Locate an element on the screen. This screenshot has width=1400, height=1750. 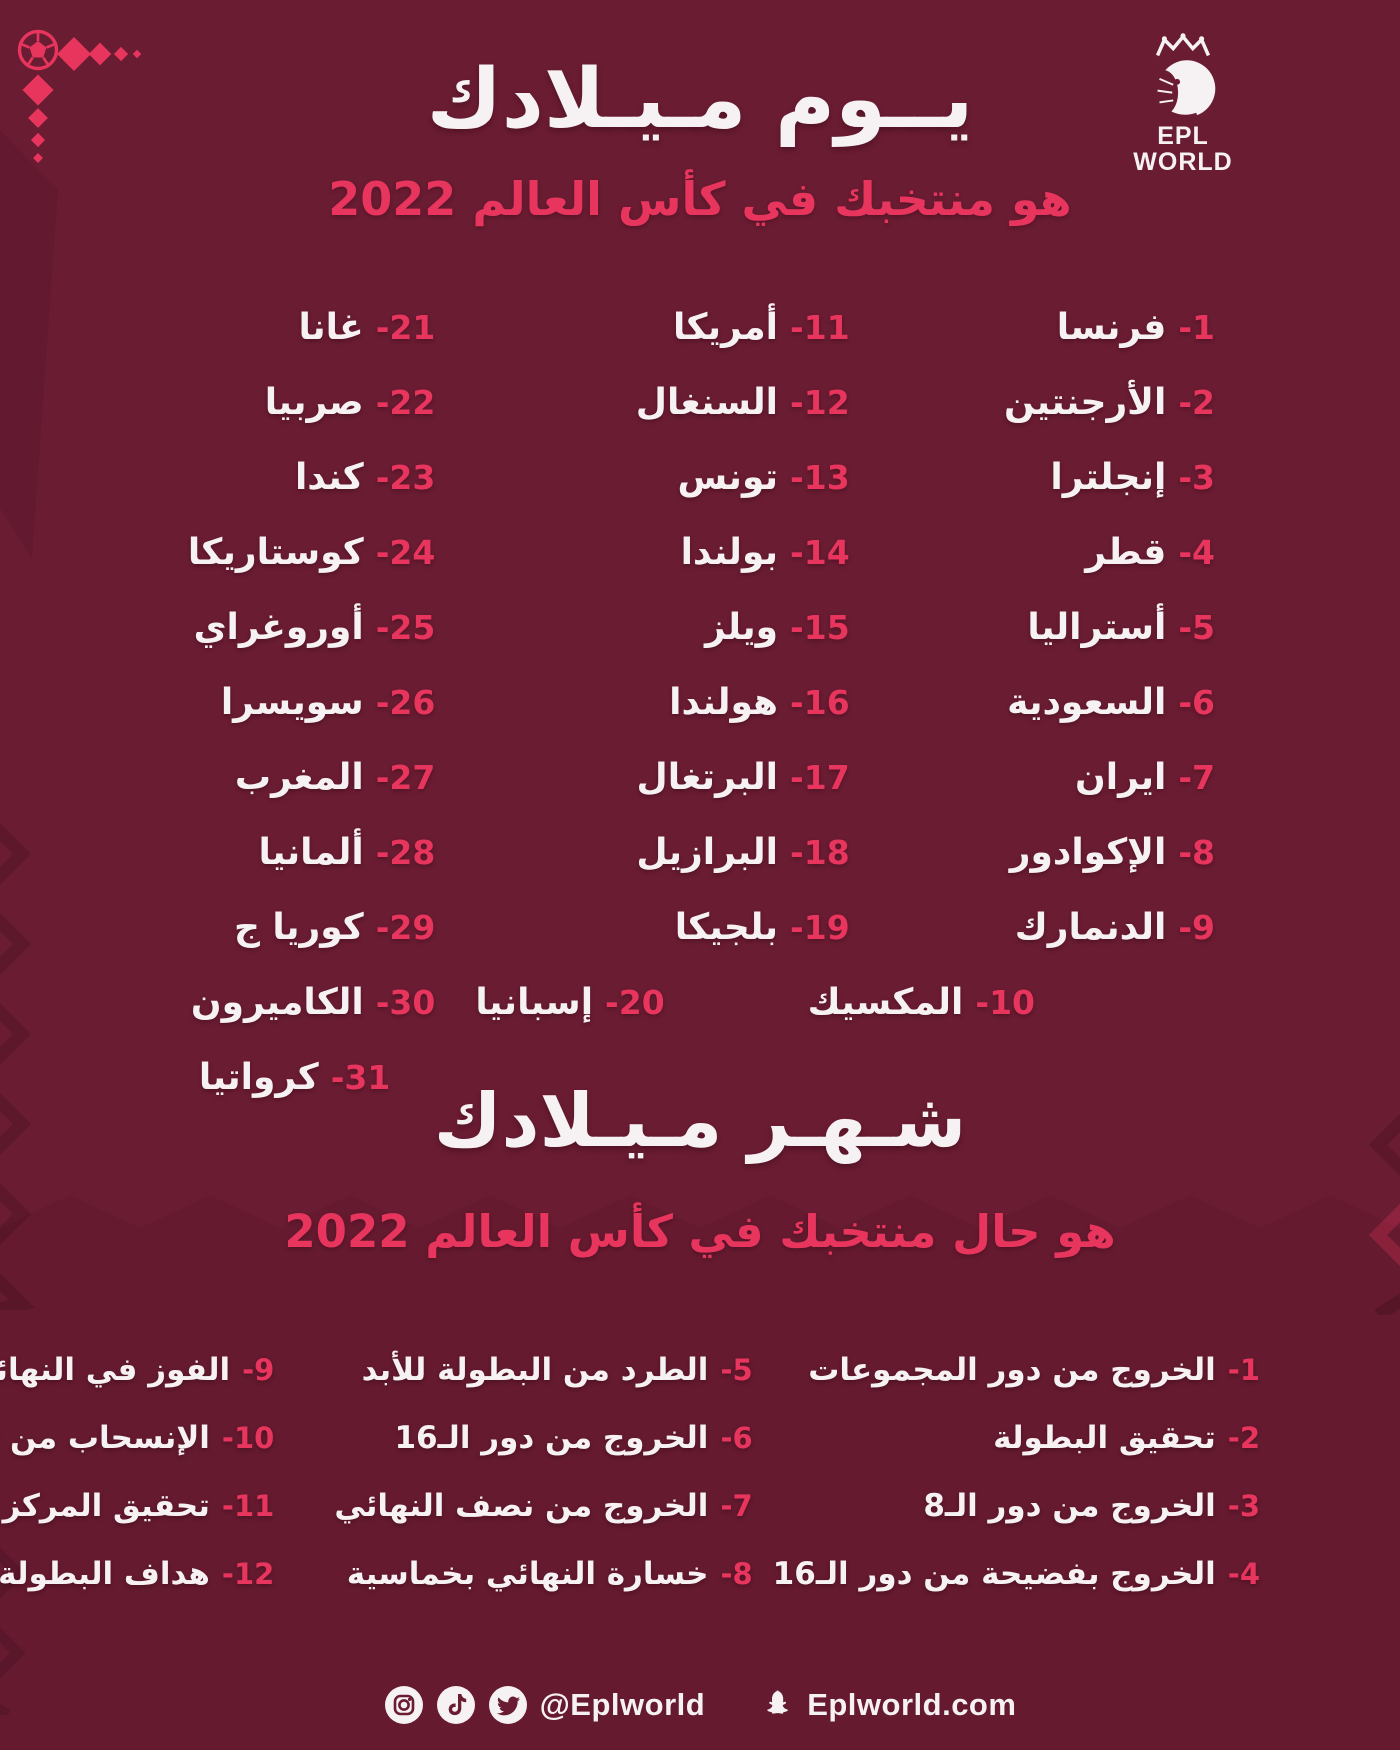
day-item: 11 أمريكا is located at coordinates (694, 327).